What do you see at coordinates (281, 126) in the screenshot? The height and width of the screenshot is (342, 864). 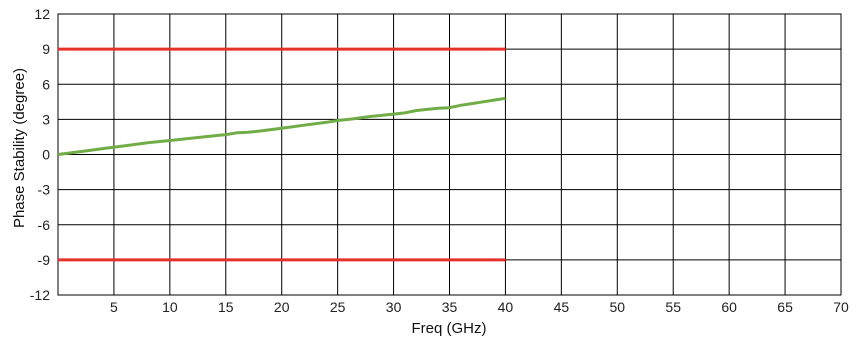 I see `phase-stability-line` at bounding box center [281, 126].